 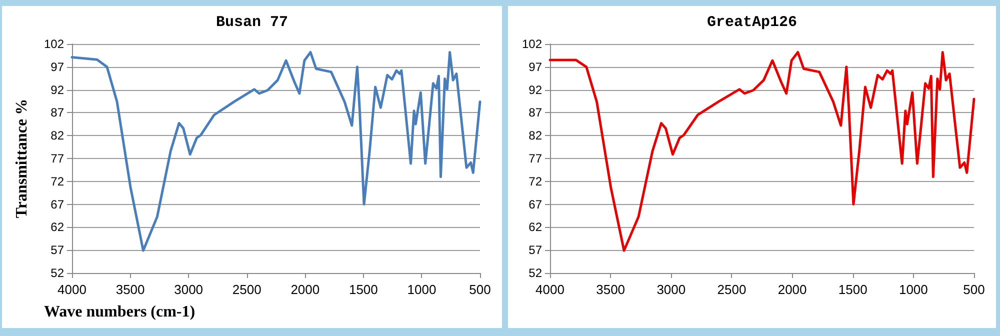 What do you see at coordinates (120, 312) in the screenshot?
I see `x-axis-title: Wave numbers (cm-1)` at bounding box center [120, 312].